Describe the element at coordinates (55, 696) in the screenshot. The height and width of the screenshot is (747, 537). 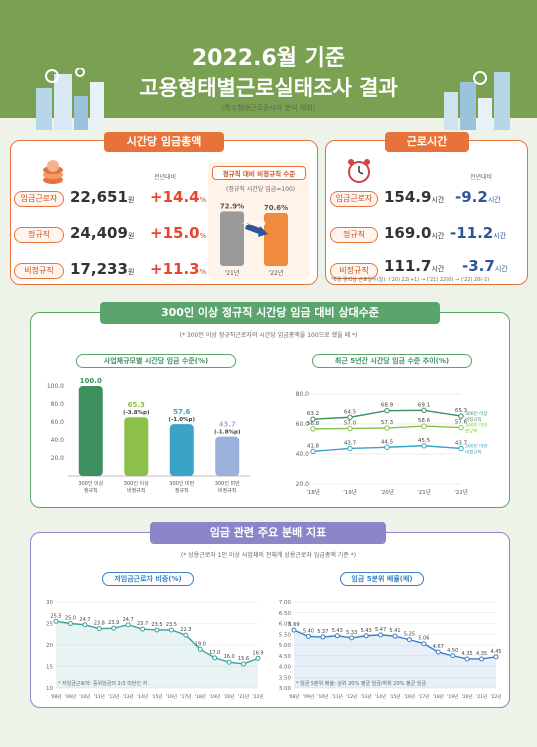
I see `line-xtick-label: '08년` at that location.